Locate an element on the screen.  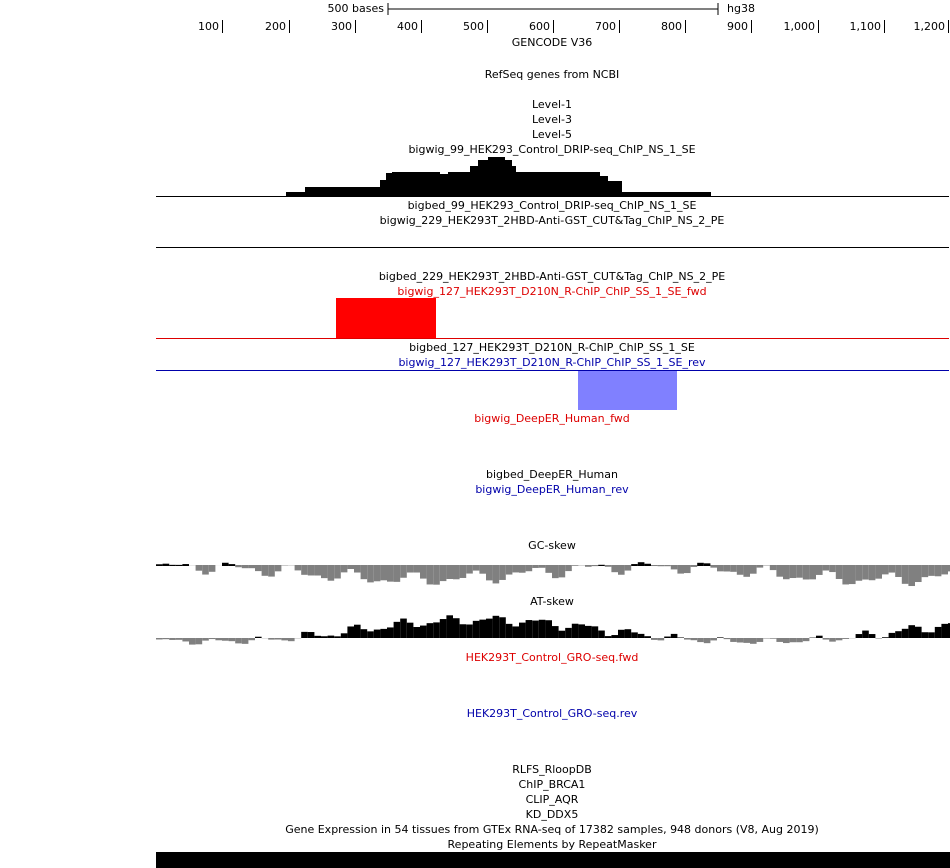
scale-label: 500 bases is located at coordinates (356, 8).